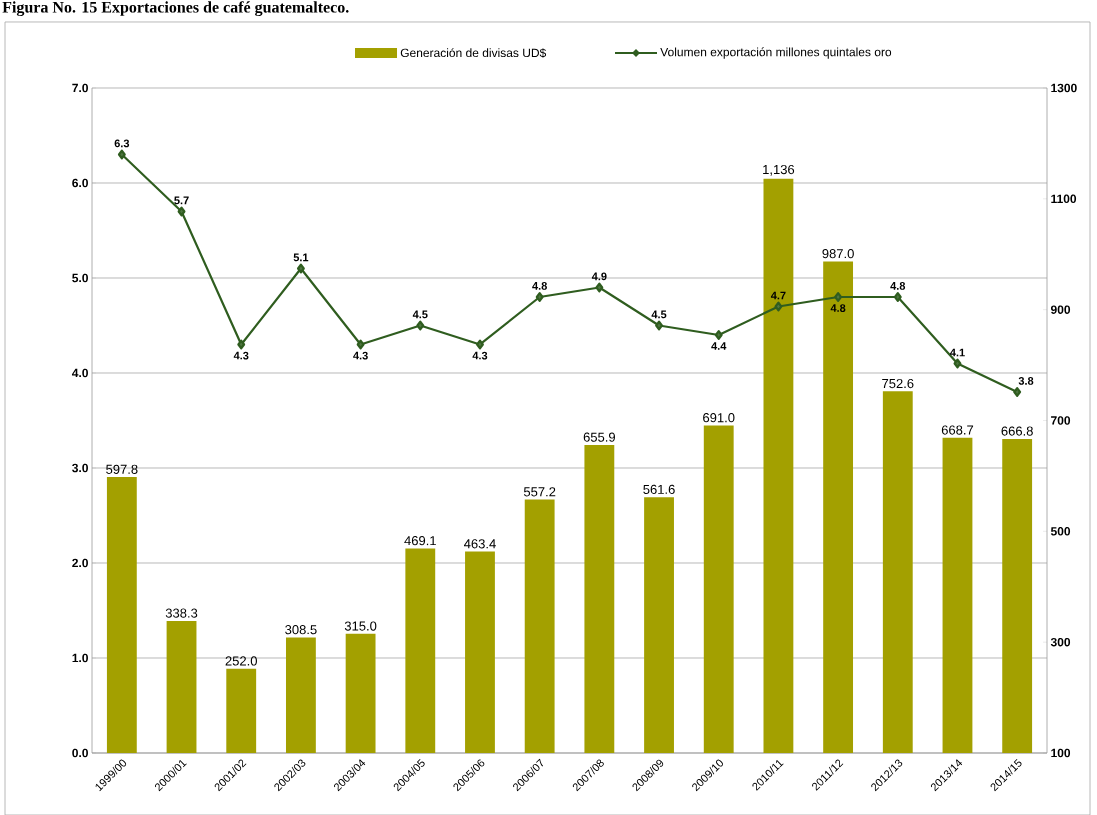 This screenshot has width=1097, height=815. What do you see at coordinates (80, 183) in the screenshot?
I see `y-tick-label: 6.0` at bounding box center [80, 183].